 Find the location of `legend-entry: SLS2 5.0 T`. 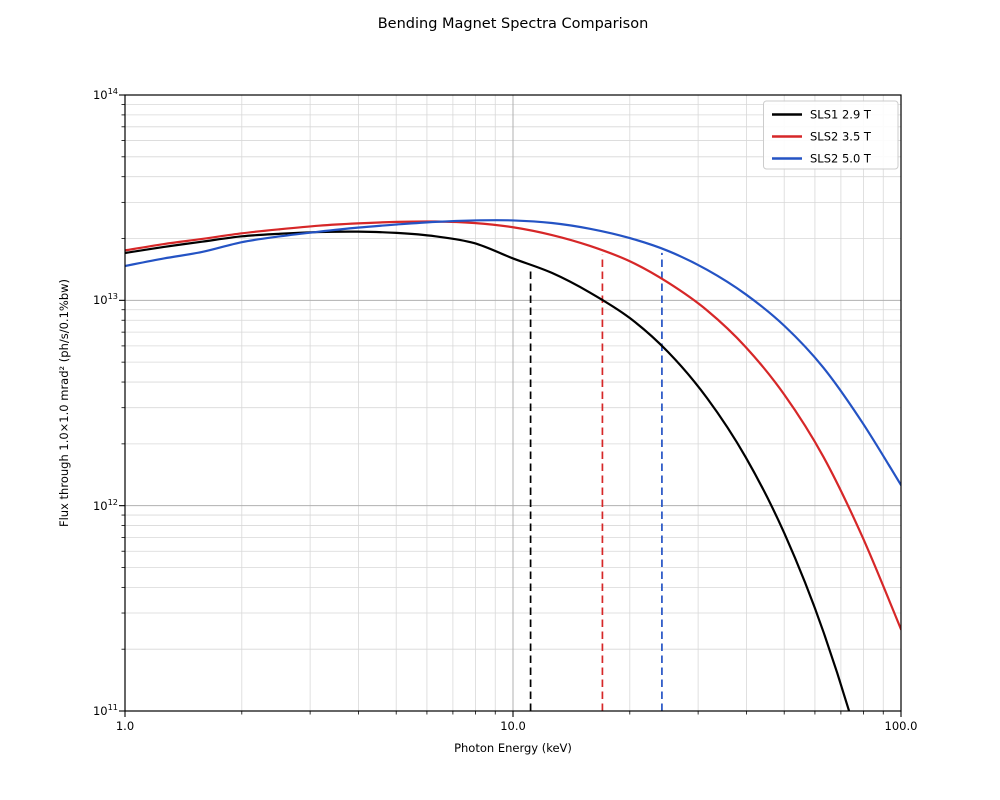

legend-entry: SLS2 5.0 T is located at coordinates (822, 159).